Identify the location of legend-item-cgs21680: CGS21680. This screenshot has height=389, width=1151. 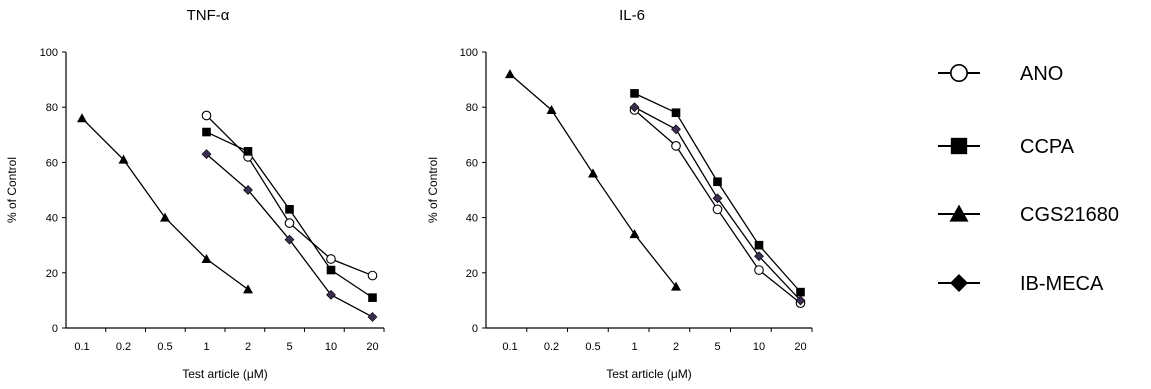
(1028, 215).